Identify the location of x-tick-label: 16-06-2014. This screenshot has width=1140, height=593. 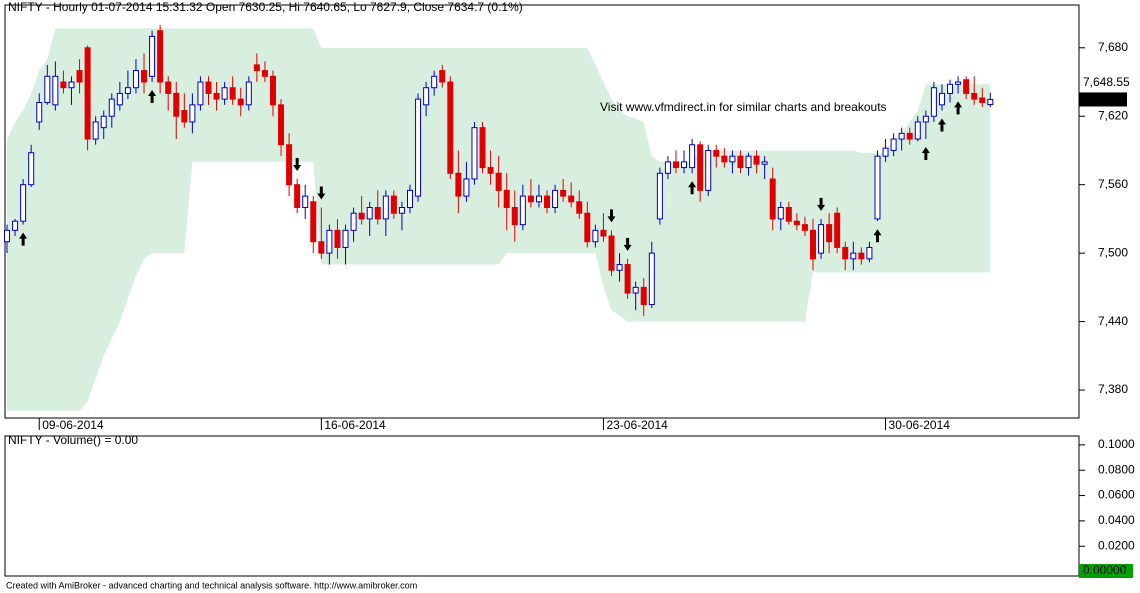
(355, 425).